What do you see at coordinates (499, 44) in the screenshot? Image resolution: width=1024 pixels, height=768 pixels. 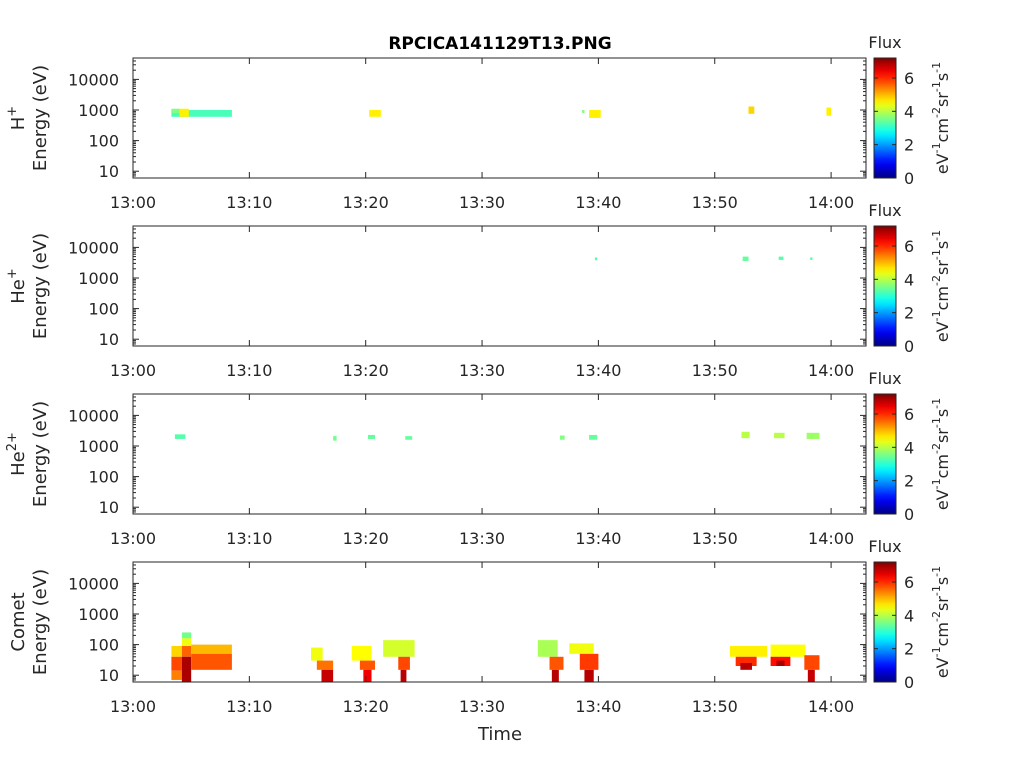 I see `figure-title: RPCICA141129T13.PNG` at bounding box center [499, 44].